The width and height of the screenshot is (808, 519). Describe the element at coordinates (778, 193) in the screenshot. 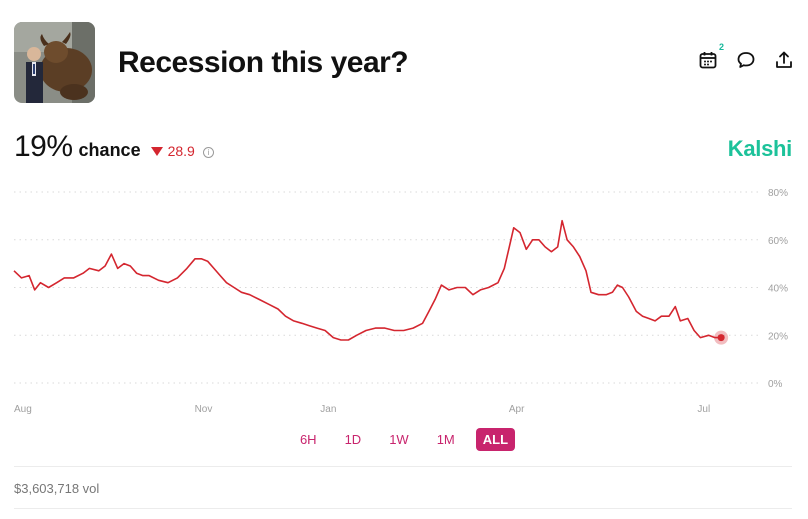

I see `y-tick-label: 80%` at that location.